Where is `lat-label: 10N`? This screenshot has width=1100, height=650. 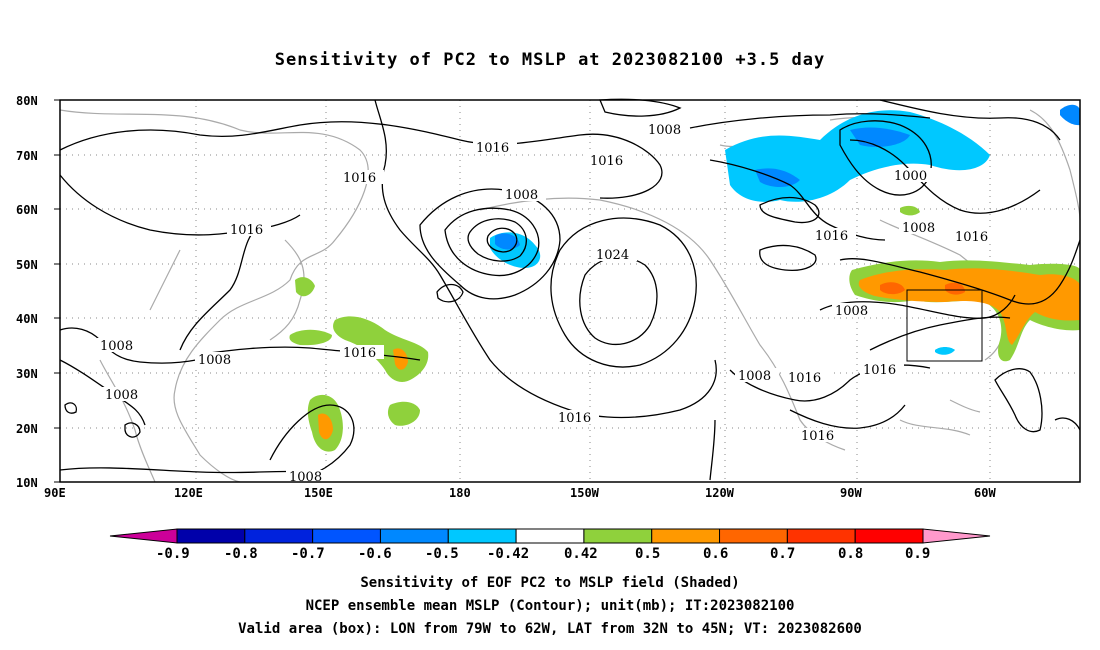 lat-label: 10N is located at coordinates (27, 483).